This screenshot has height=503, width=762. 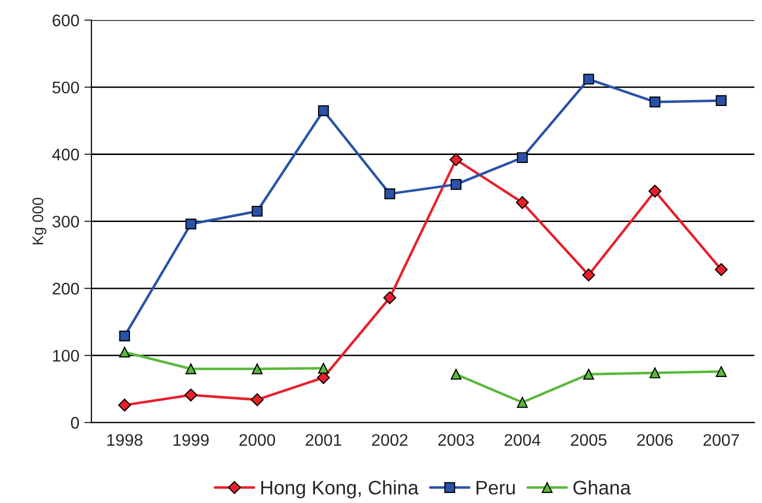 What do you see at coordinates (588, 440) in the screenshot?
I see `x-tick-label: 2005` at bounding box center [588, 440].